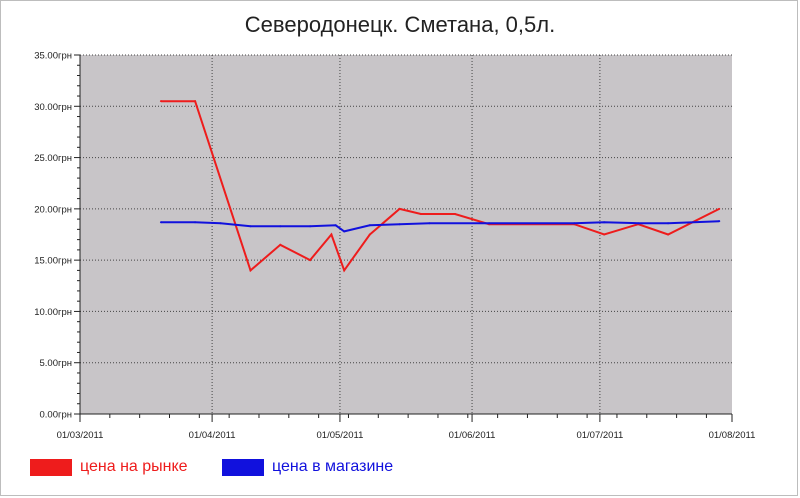  I want to click on legend-item-store: цена в магазине, so click(307, 467).